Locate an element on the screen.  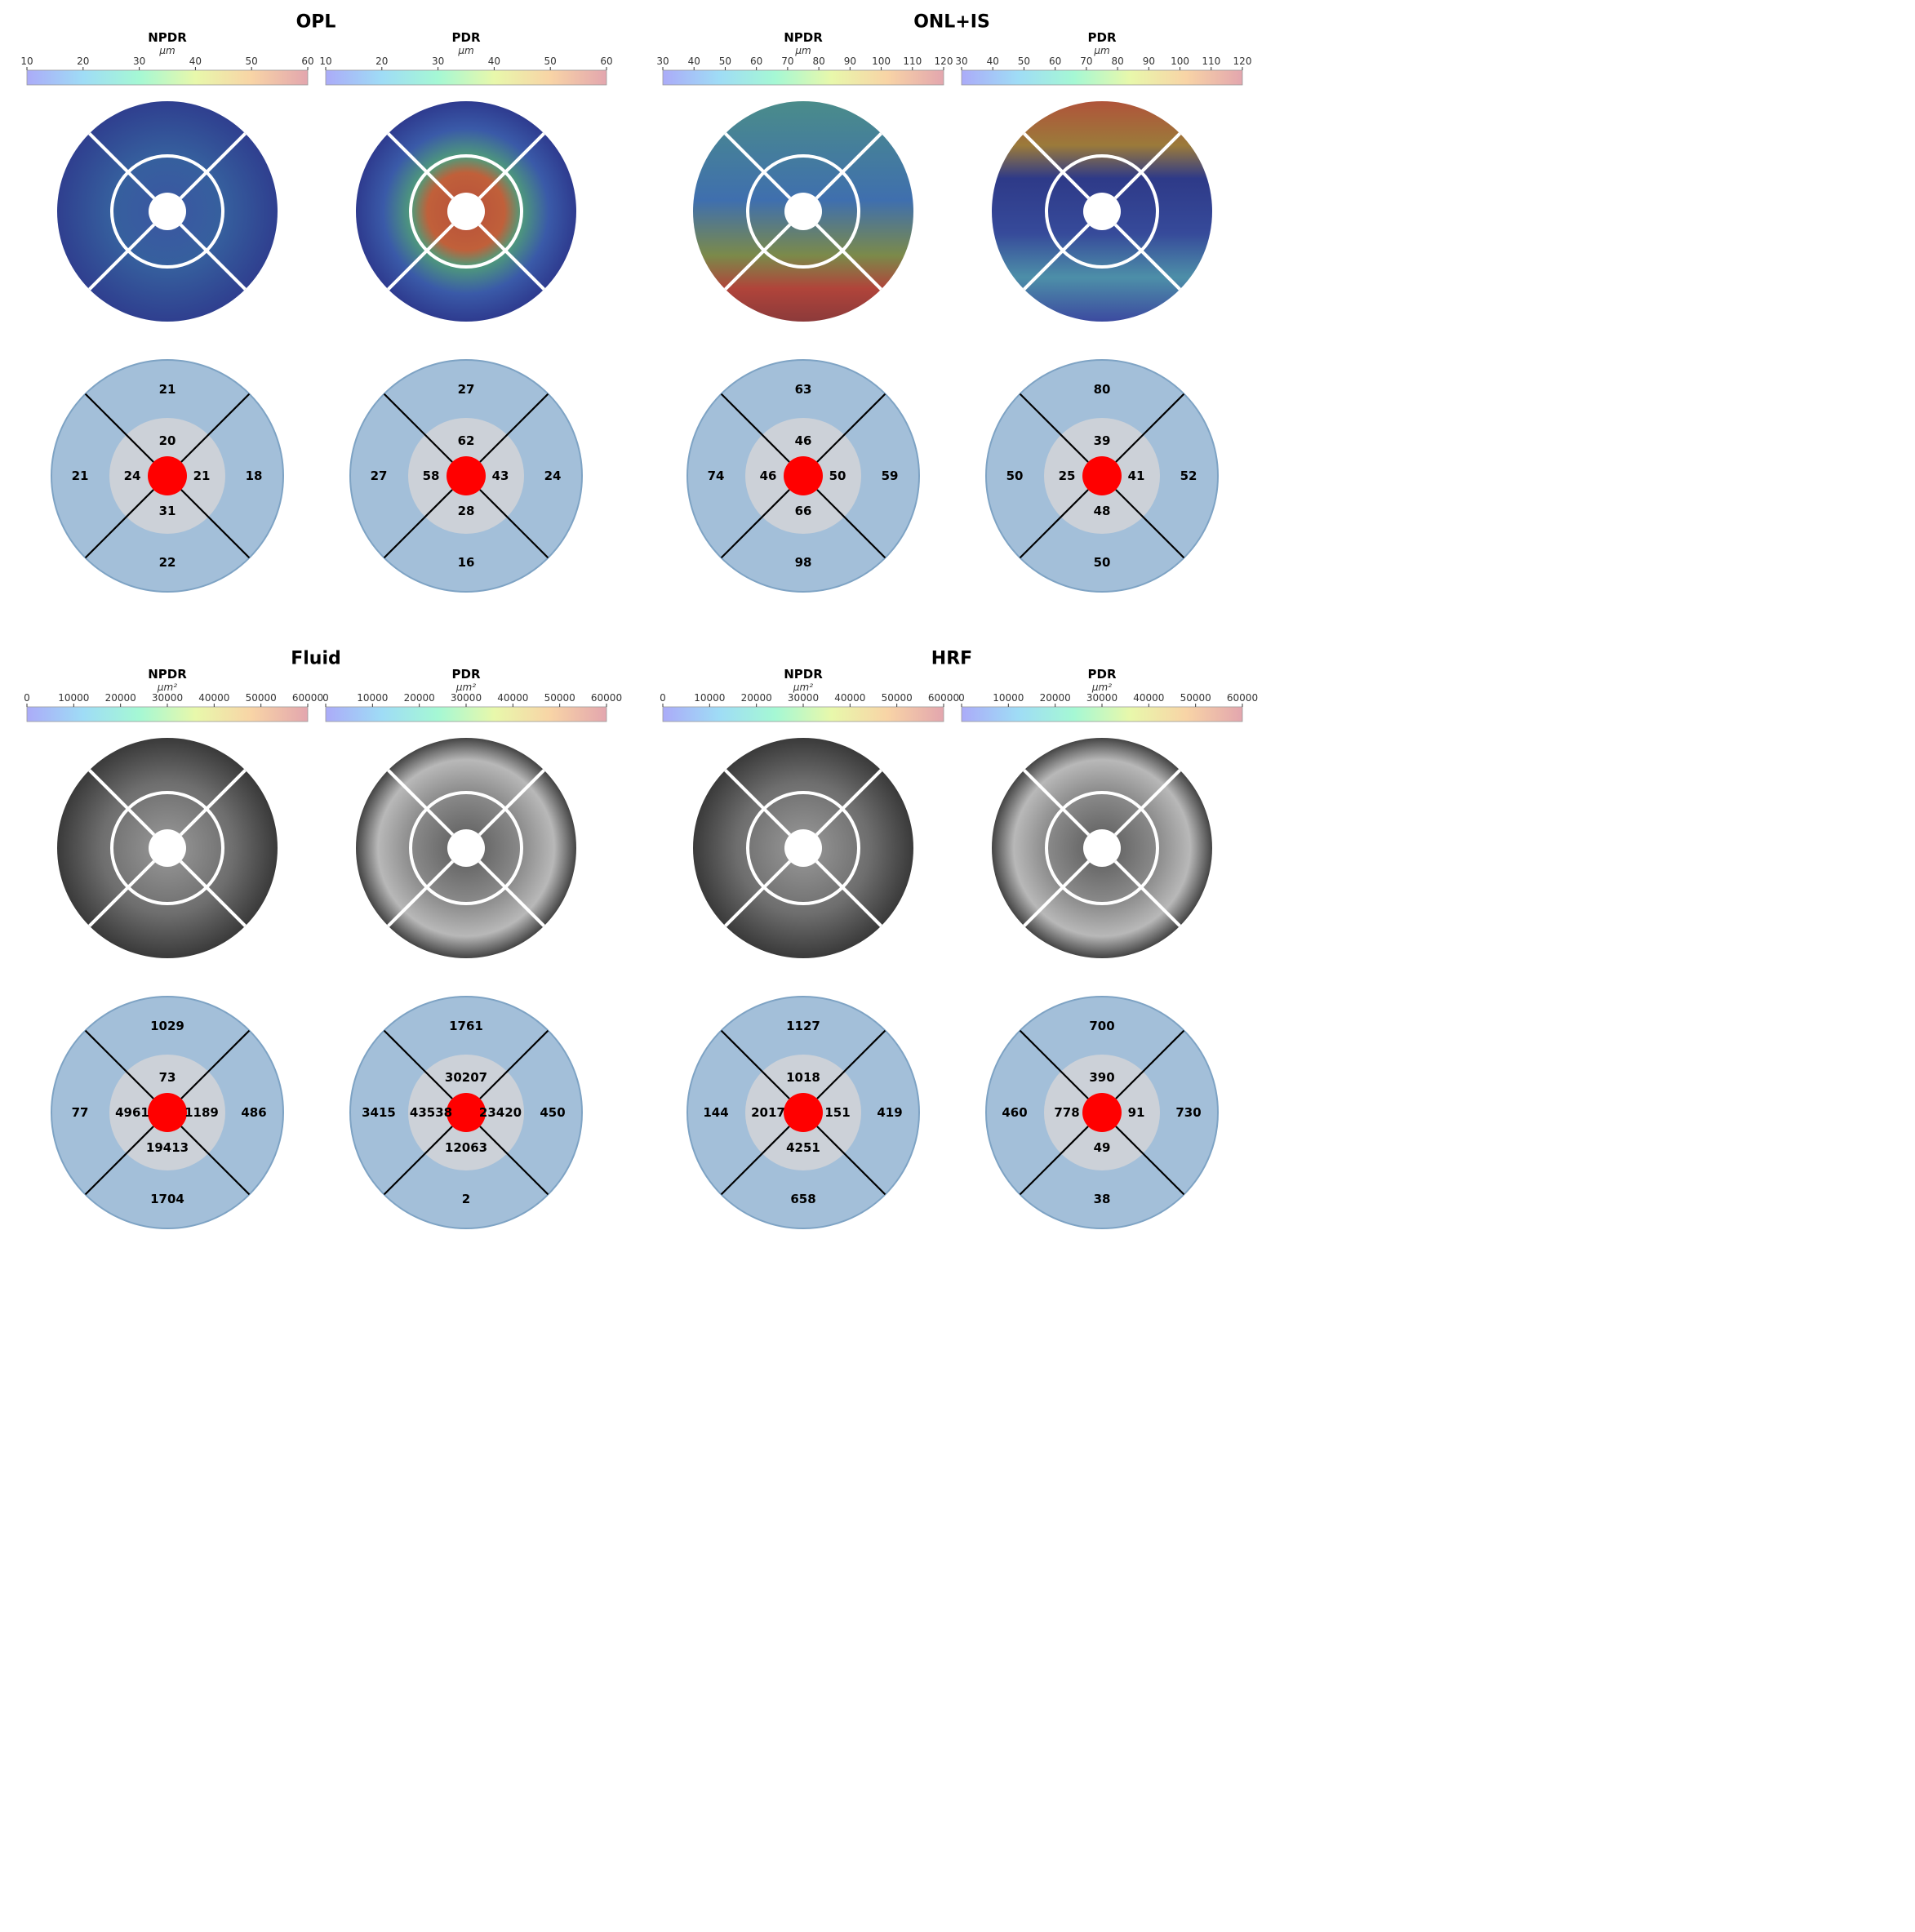
colorbar-tick-label: 40000 is located at coordinates (214, 698).